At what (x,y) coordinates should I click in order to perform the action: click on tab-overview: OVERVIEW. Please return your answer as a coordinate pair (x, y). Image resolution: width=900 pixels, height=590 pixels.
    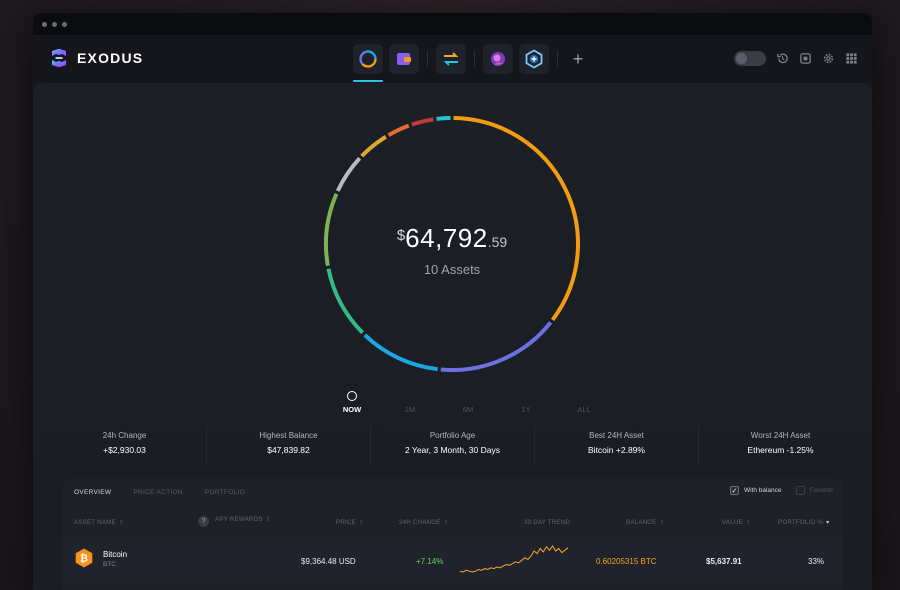
    Looking at the image, I should click on (93, 492).